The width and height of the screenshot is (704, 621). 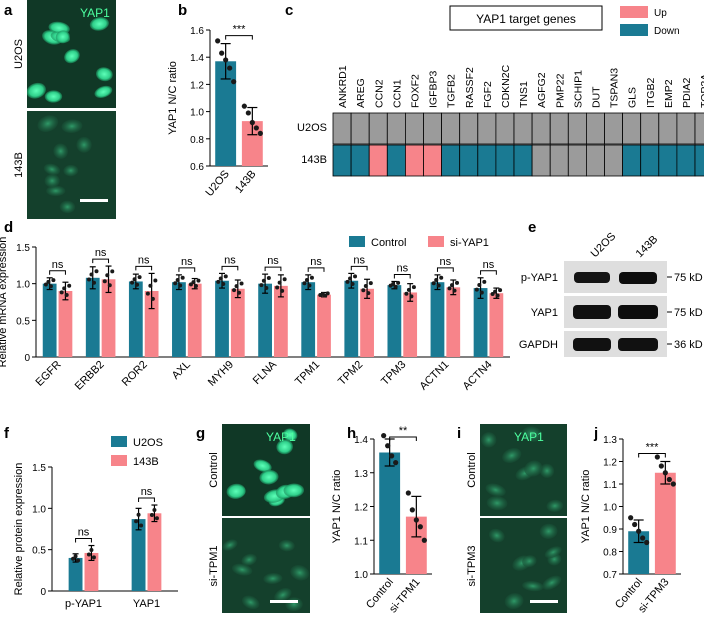 What do you see at coordinates (596, 433) in the screenshot?
I see `panel-label-j: j` at bounding box center [596, 433].